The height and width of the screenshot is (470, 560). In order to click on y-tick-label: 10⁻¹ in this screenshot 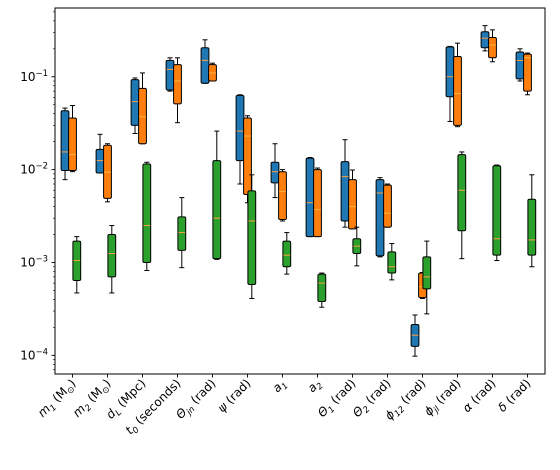, I will do `click(34, 76)`.